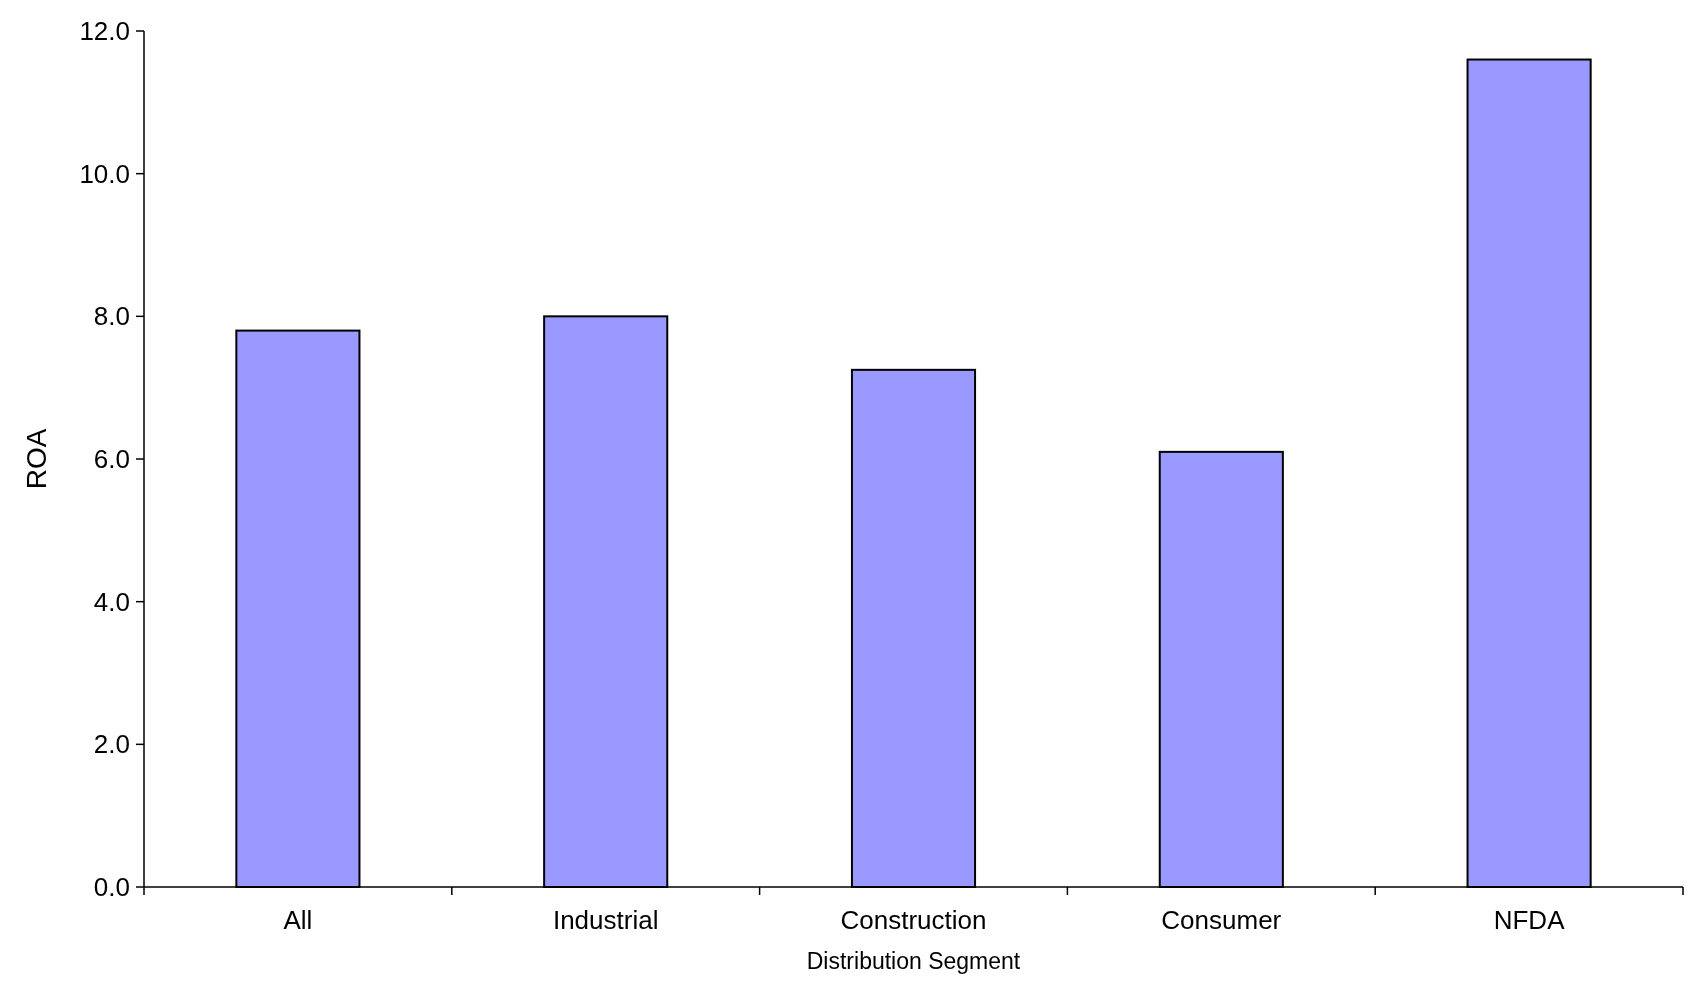 This screenshot has height=985, width=1695. Describe the element at coordinates (913, 961) in the screenshot. I see `x-axis-title: Distribution Segment` at that location.